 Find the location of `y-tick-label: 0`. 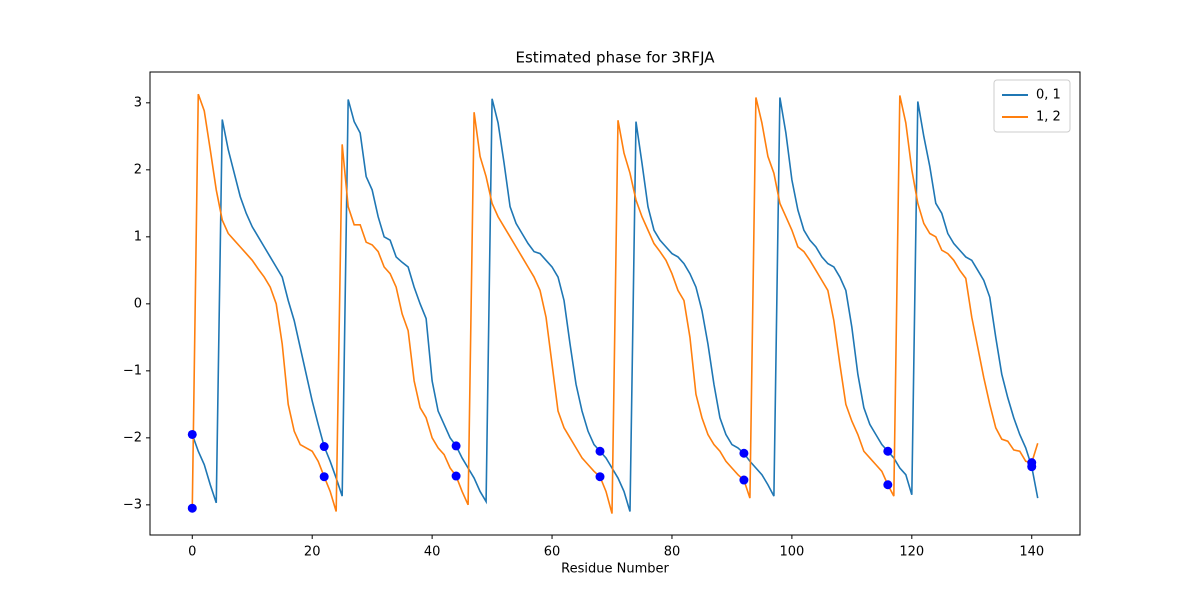

y-tick-label: 0 is located at coordinates (138, 303).